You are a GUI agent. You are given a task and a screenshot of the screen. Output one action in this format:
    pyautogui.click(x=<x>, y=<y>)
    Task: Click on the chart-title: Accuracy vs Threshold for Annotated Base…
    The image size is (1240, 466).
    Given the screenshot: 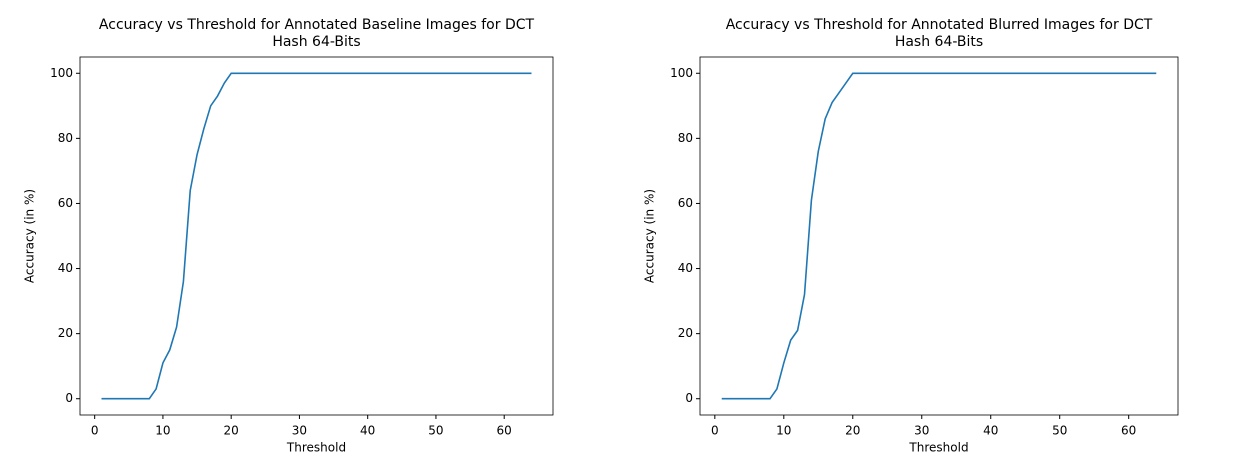 What is the action you would take?
    pyautogui.click(x=317, y=25)
    